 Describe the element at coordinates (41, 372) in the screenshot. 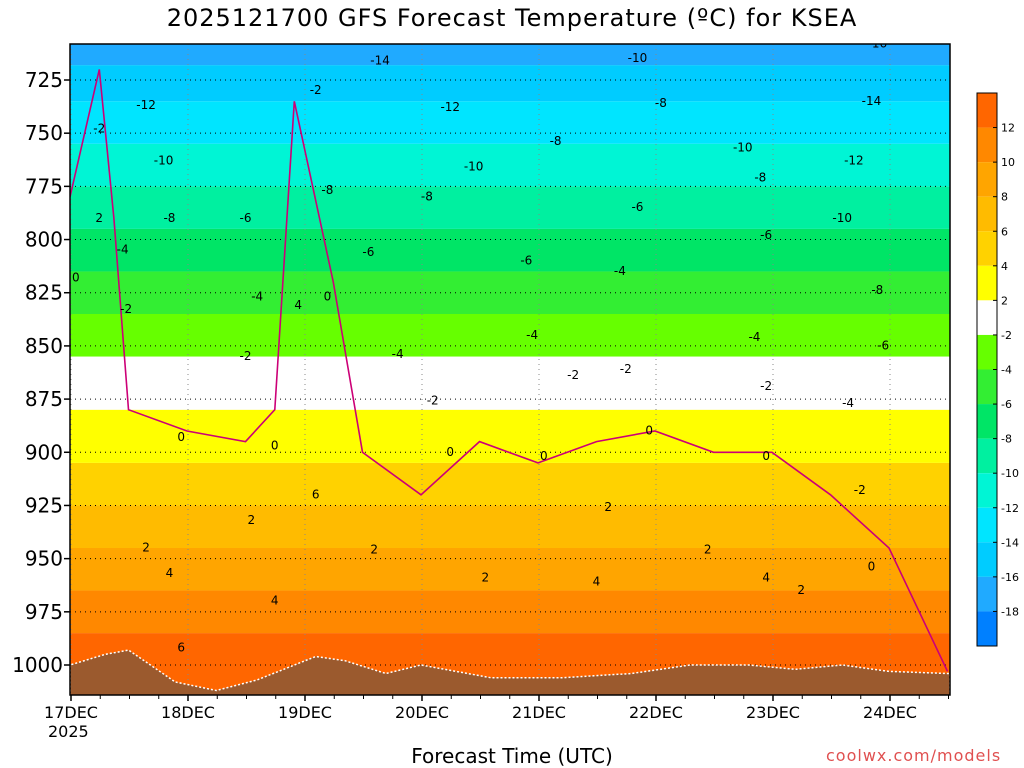

I see `y-axis: 725 750 775 800 825 850 875 900 925 950 975 1000` at that location.